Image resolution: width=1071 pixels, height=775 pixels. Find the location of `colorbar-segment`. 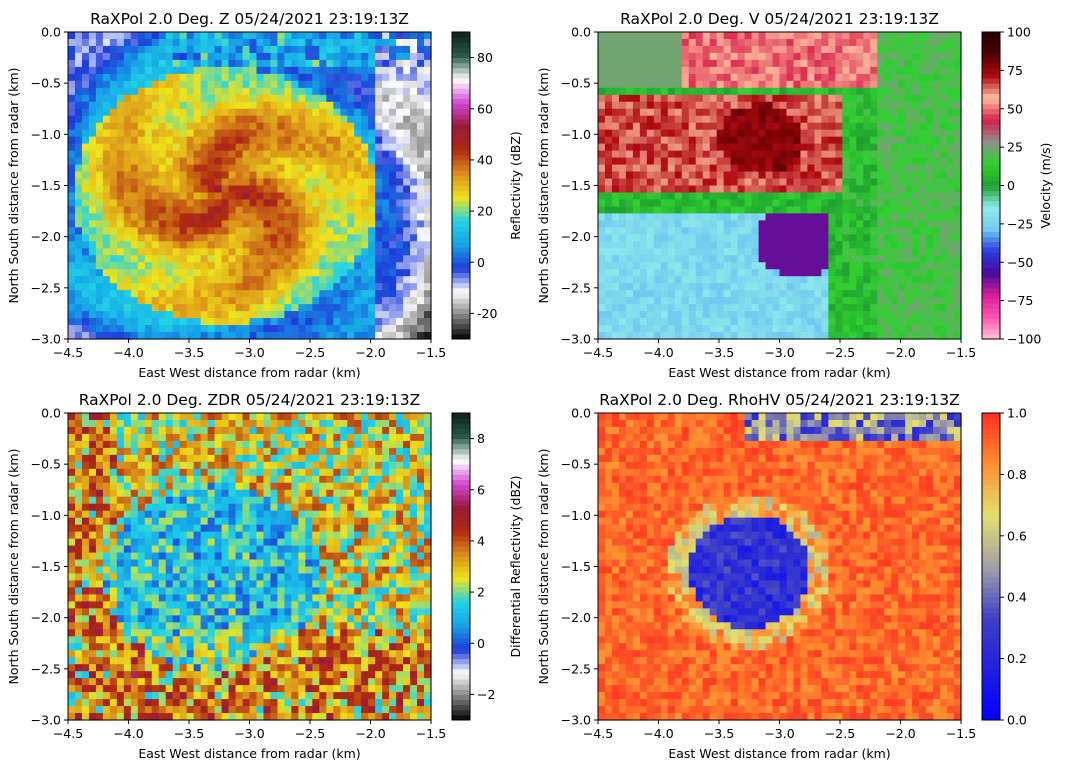

colorbar-segment is located at coordinates (461, 65).